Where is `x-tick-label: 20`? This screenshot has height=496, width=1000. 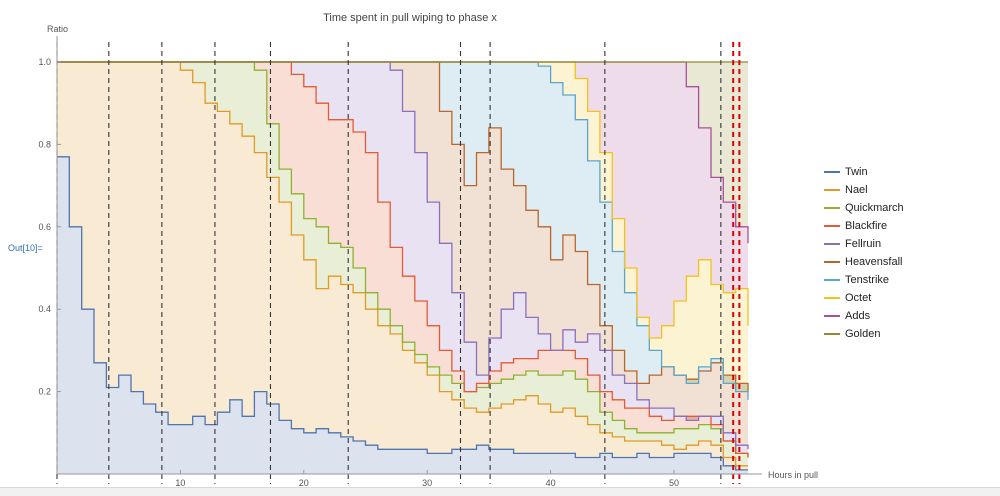 x-tick-label: 20 is located at coordinates (304, 483).